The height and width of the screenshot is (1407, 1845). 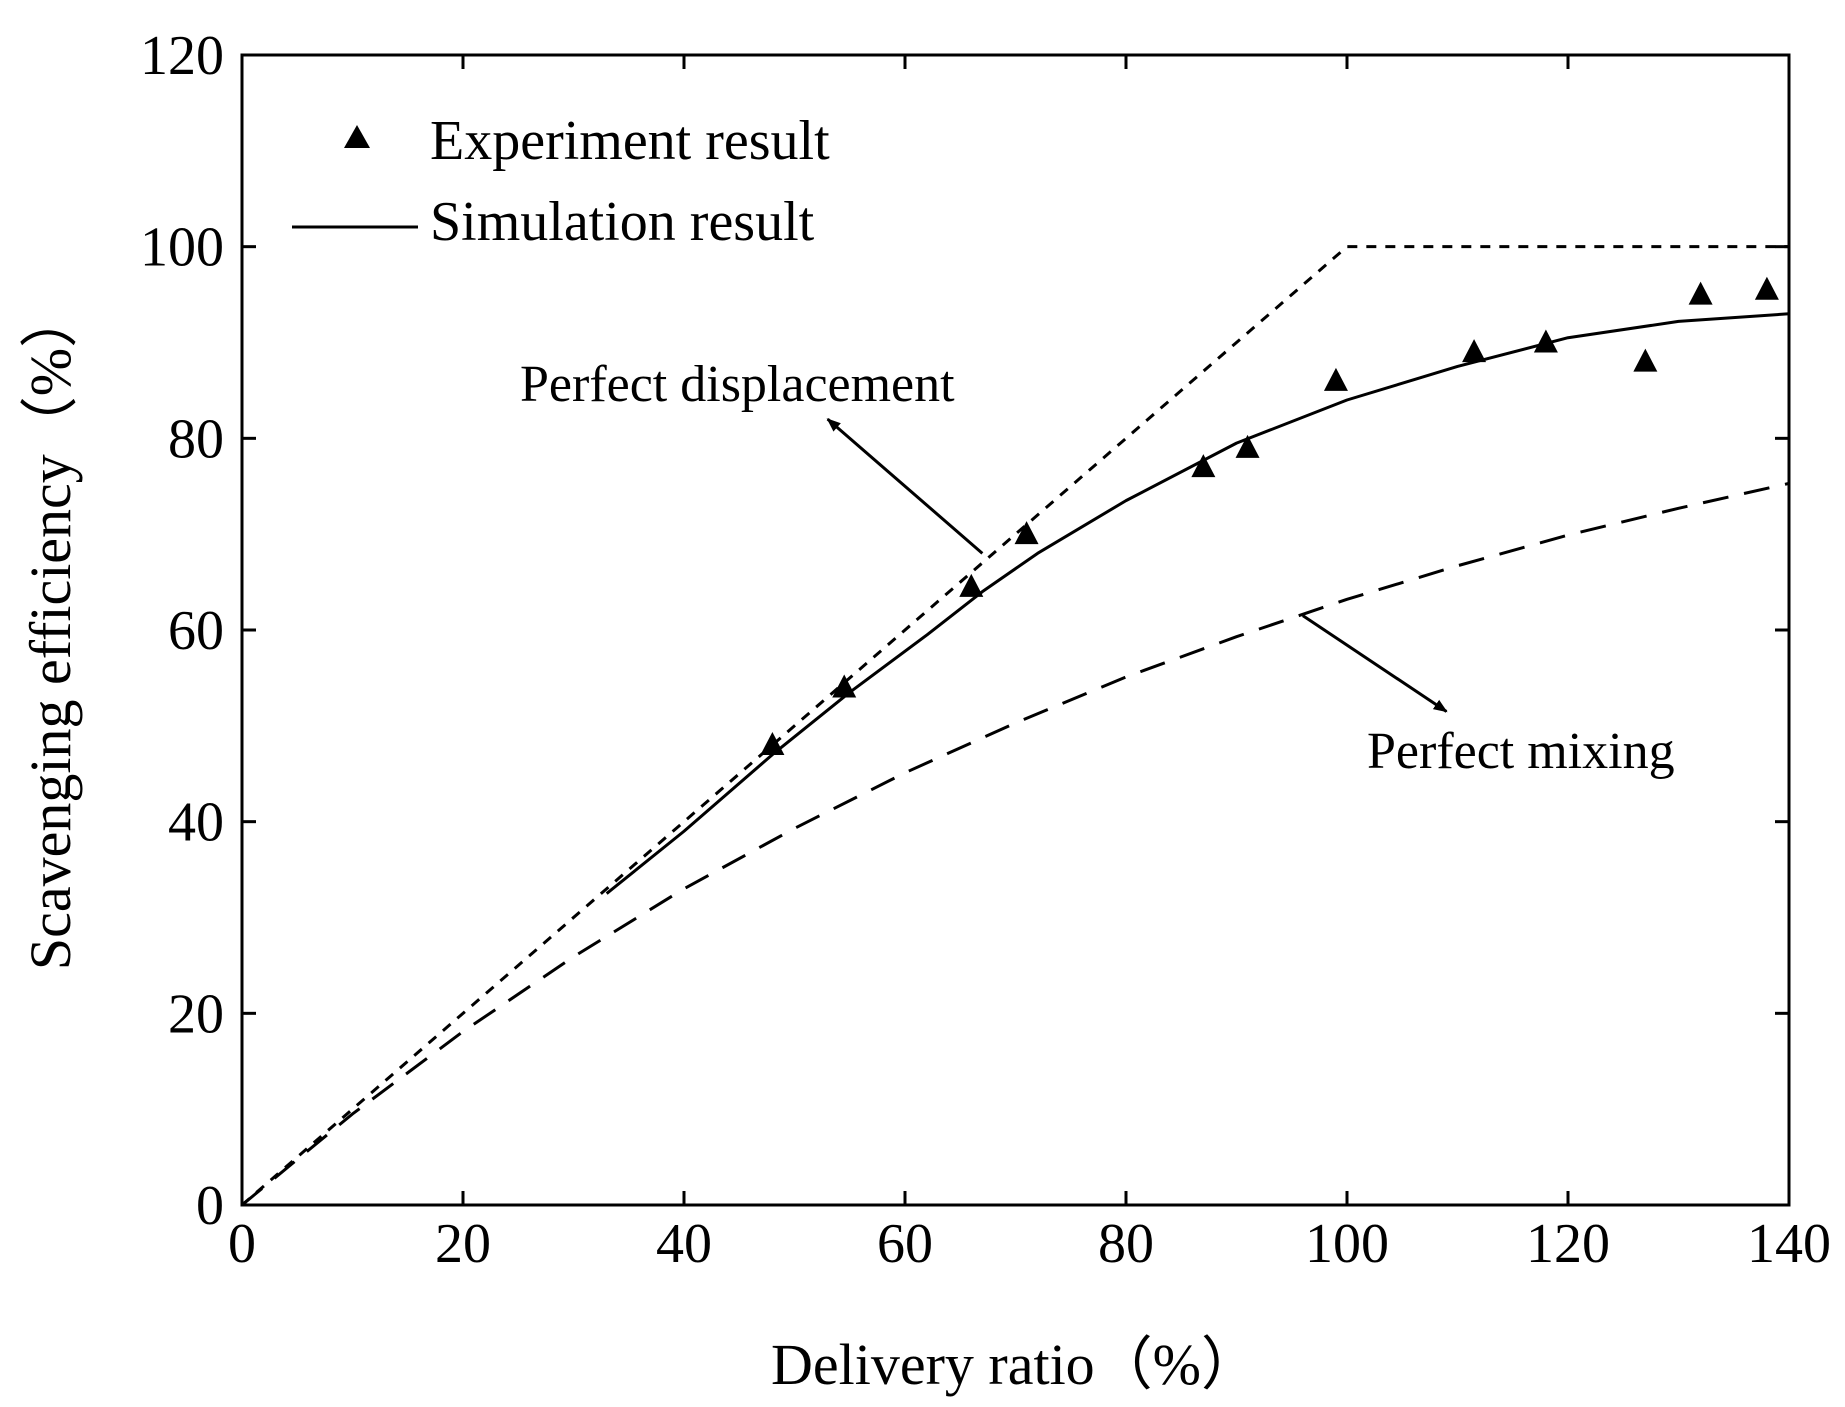 I want to click on y-tick-label: 80, so click(x=196, y=439).